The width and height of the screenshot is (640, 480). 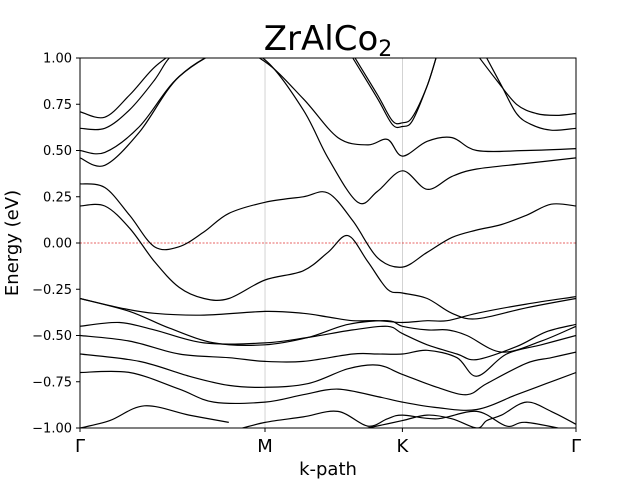 What do you see at coordinates (80, 446) in the screenshot?
I see `x-tick-label-0: Γ` at bounding box center [80, 446].